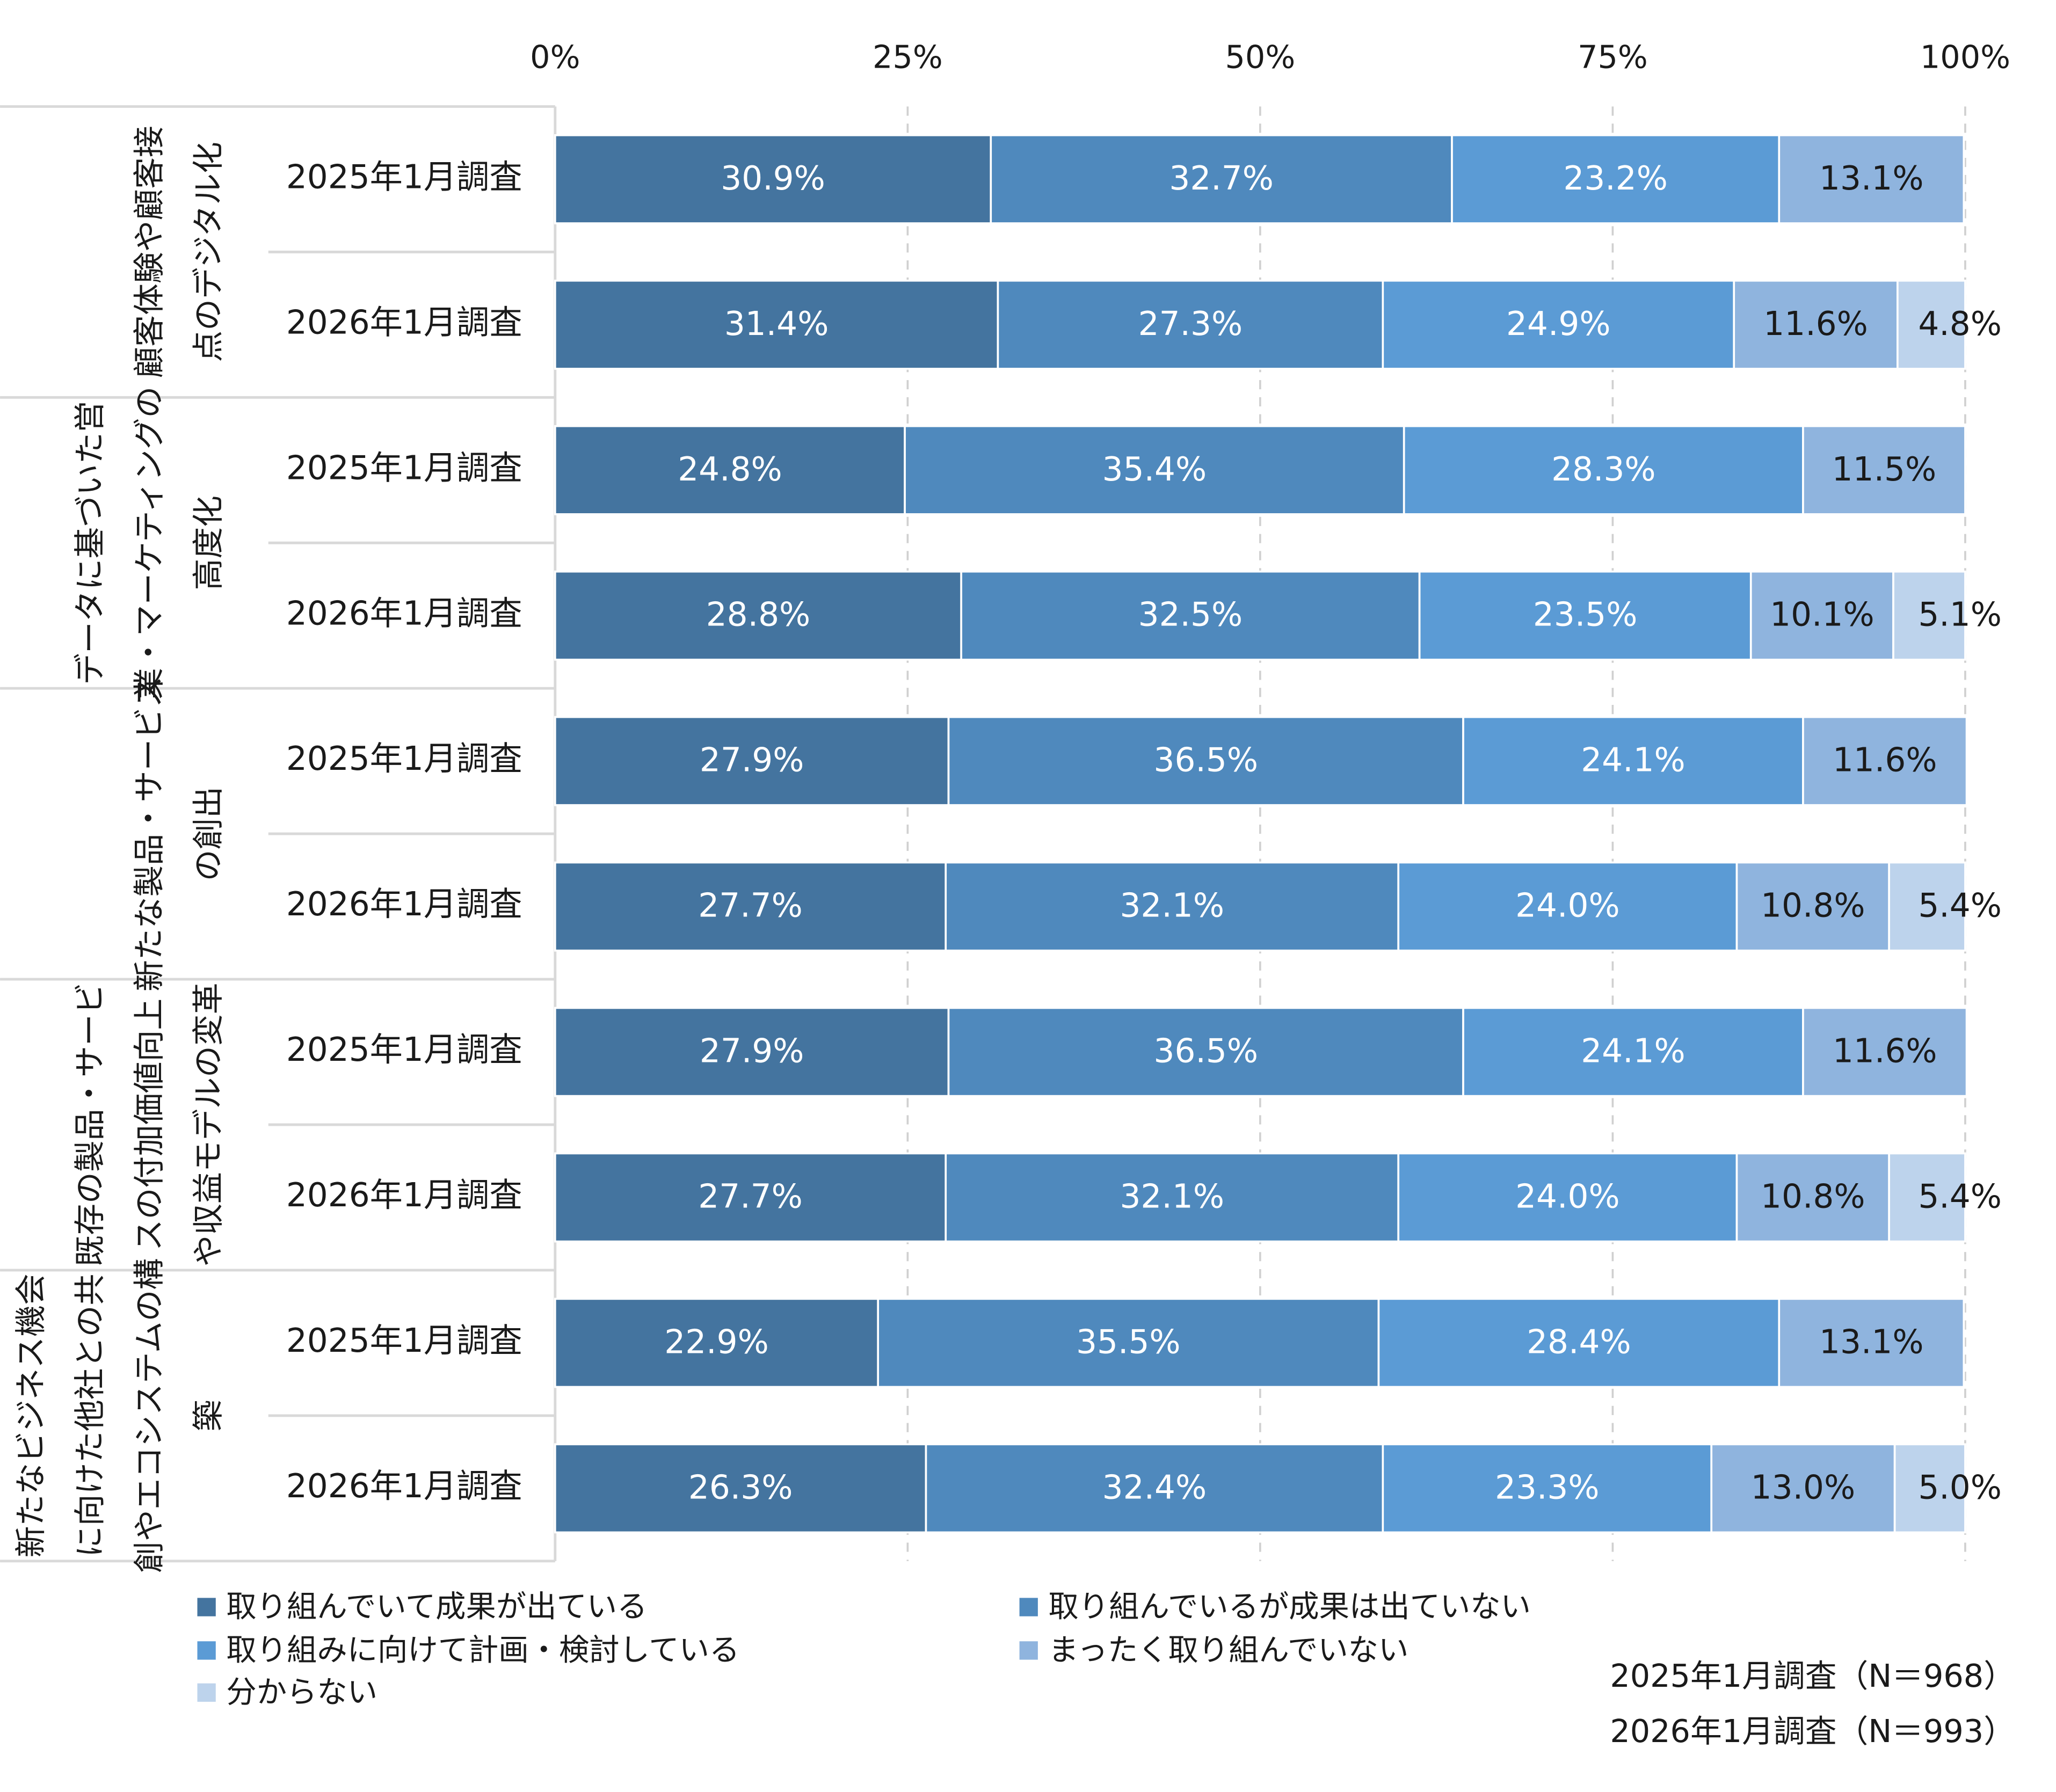  I want to click on legend-label: 分からない, so click(301, 1692).